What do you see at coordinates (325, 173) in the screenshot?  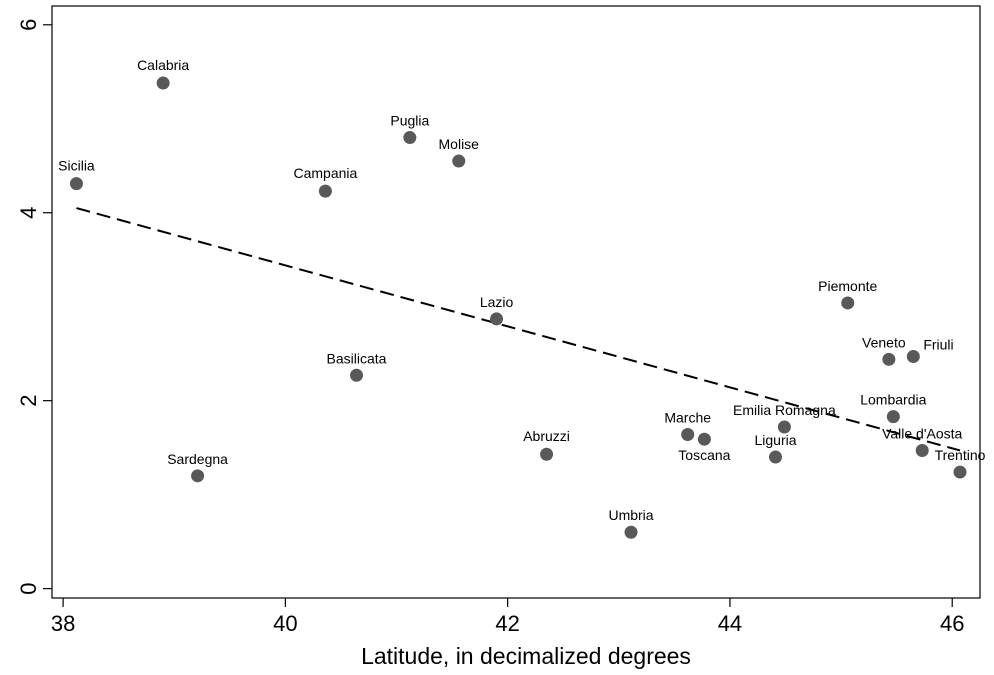 I see `point-label: Campania` at bounding box center [325, 173].